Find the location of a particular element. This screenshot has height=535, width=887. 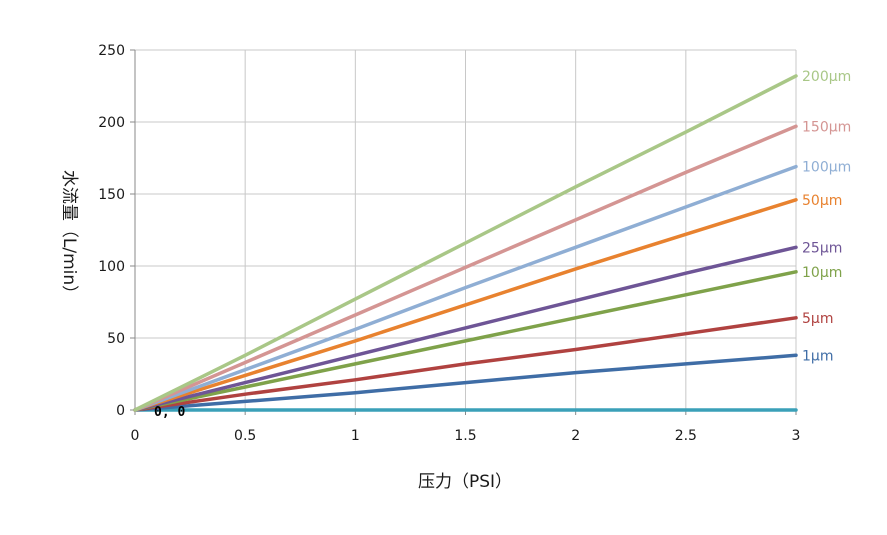

x-tick-label: 3 is located at coordinates (796, 436).